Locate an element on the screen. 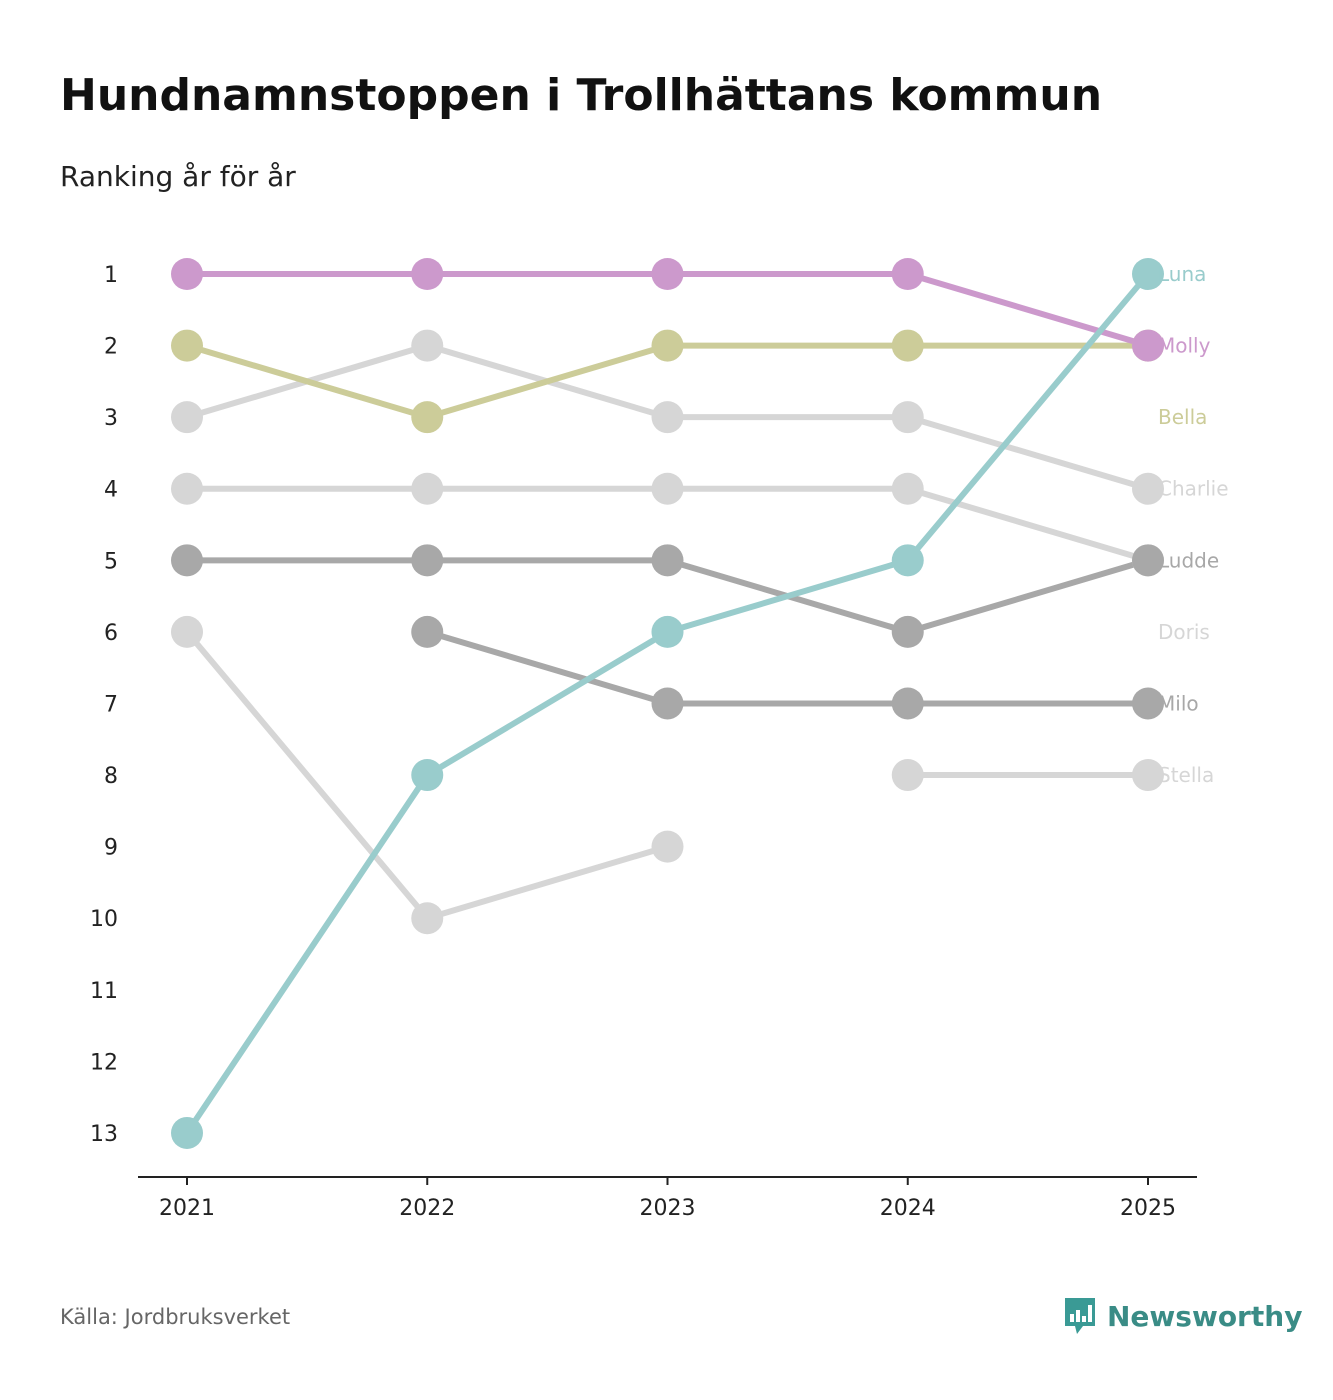  end-label-luna: Luna is located at coordinates (1182, 274).